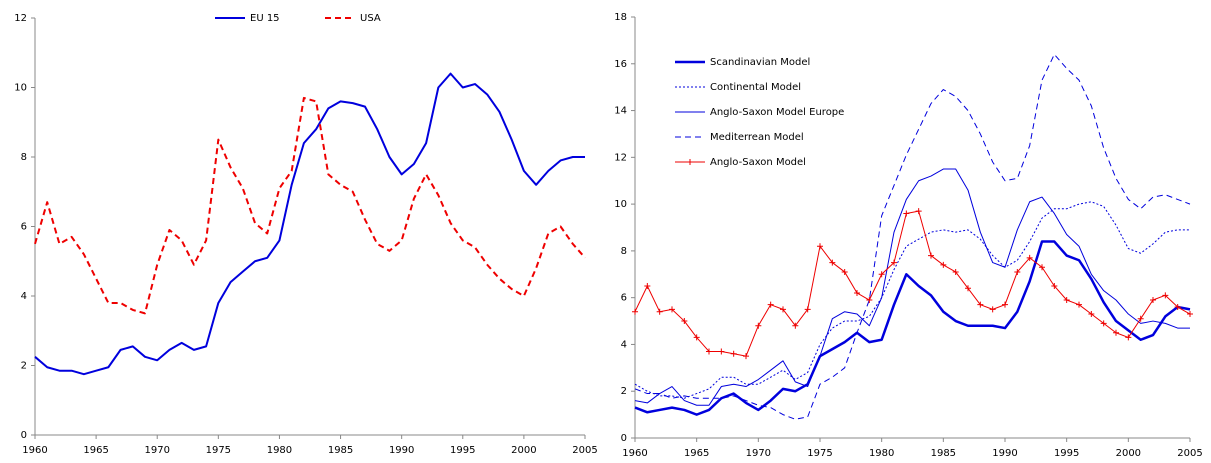  I want to click on legend-label: Scandinavian Model, so click(760, 62).